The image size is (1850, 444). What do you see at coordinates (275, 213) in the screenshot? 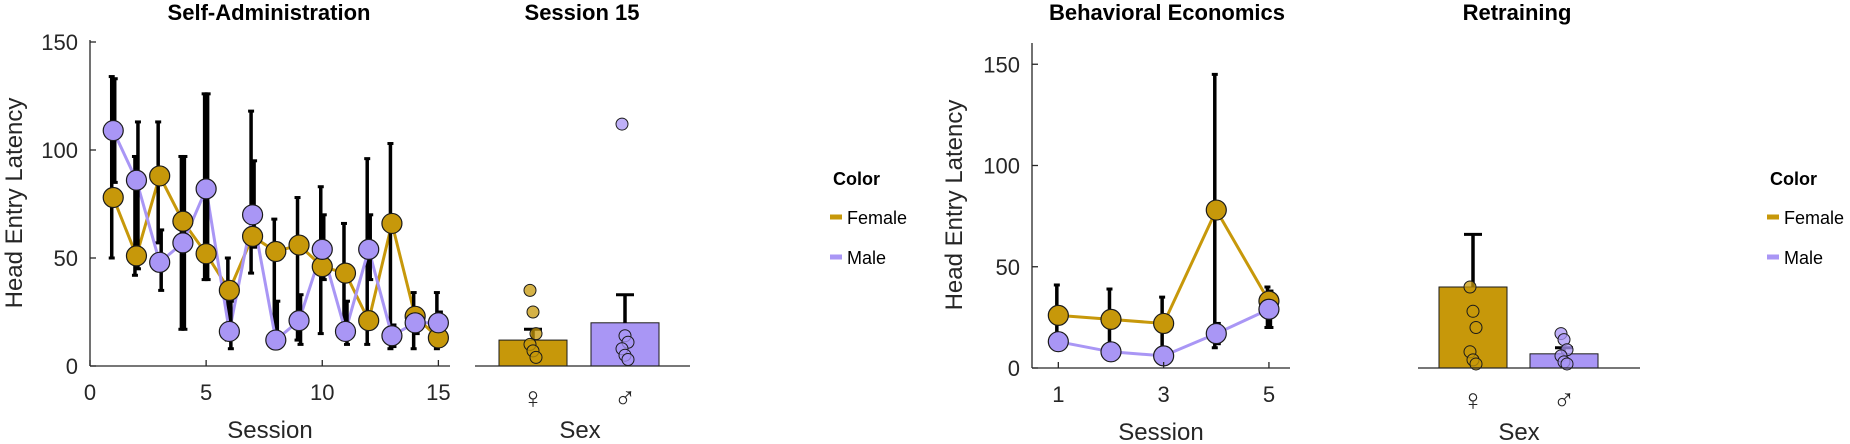
I see `self-administration-plot` at bounding box center [275, 213].